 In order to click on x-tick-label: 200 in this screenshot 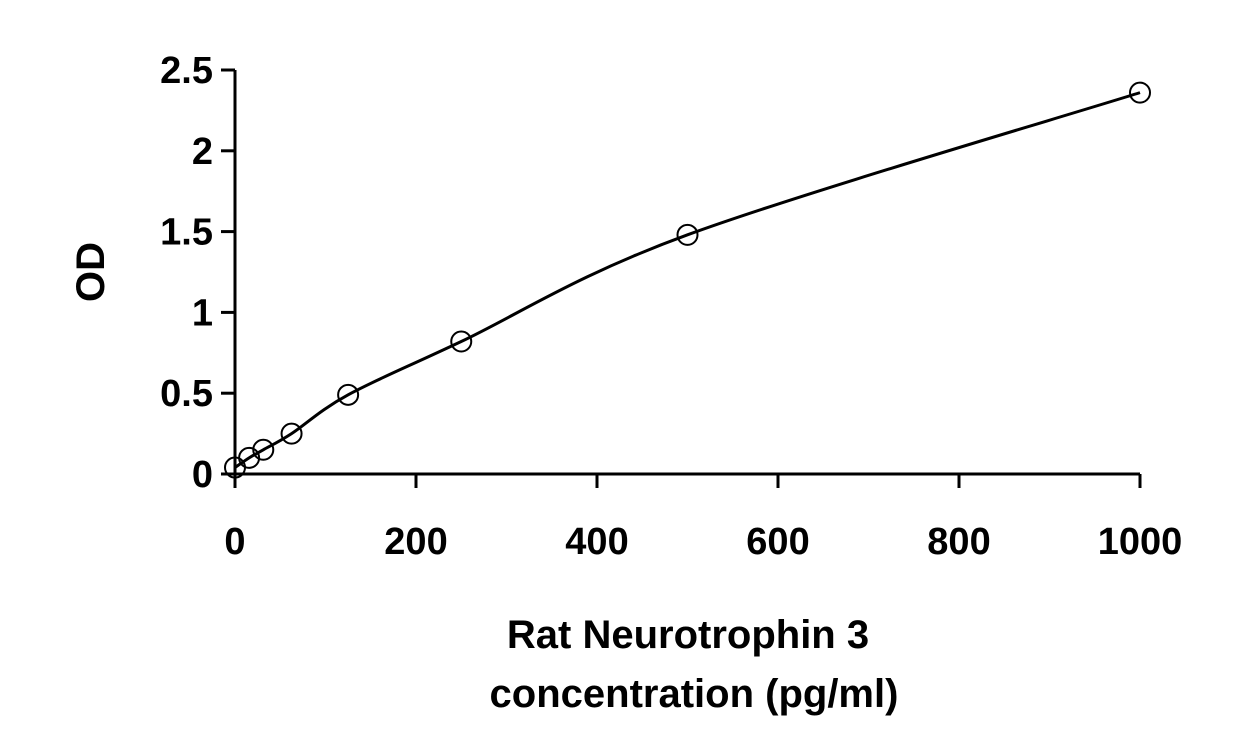, I will do `click(415, 542)`.